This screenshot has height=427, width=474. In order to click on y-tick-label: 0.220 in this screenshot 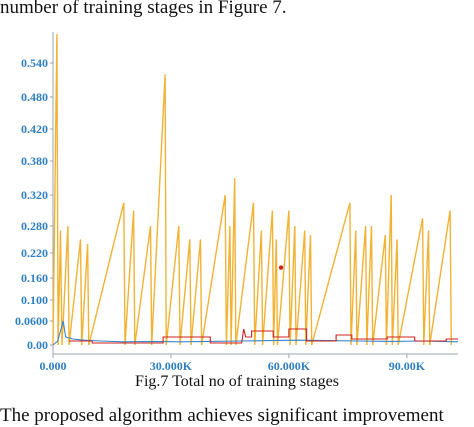, I will do `click(34, 253)`.